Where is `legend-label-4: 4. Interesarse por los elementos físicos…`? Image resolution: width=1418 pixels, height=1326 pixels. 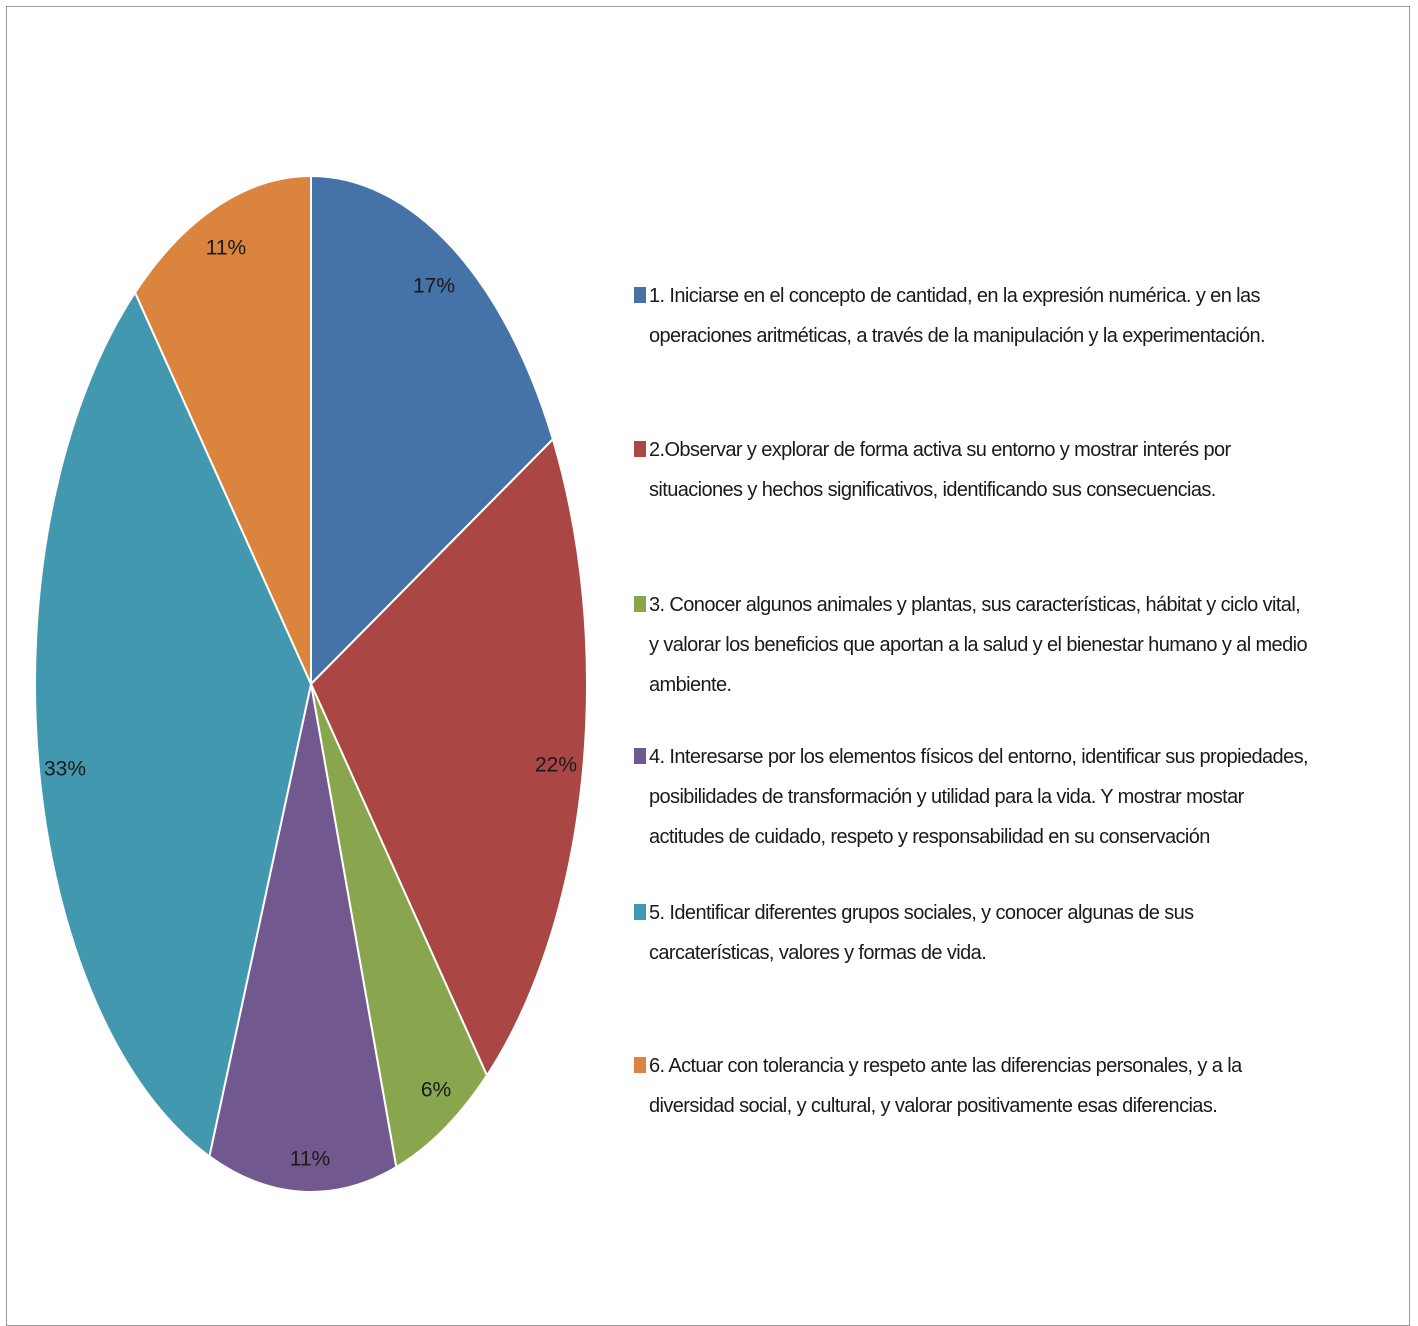 legend-label-4: 4. Interesarse por los elementos físicos… is located at coordinates (979, 797).